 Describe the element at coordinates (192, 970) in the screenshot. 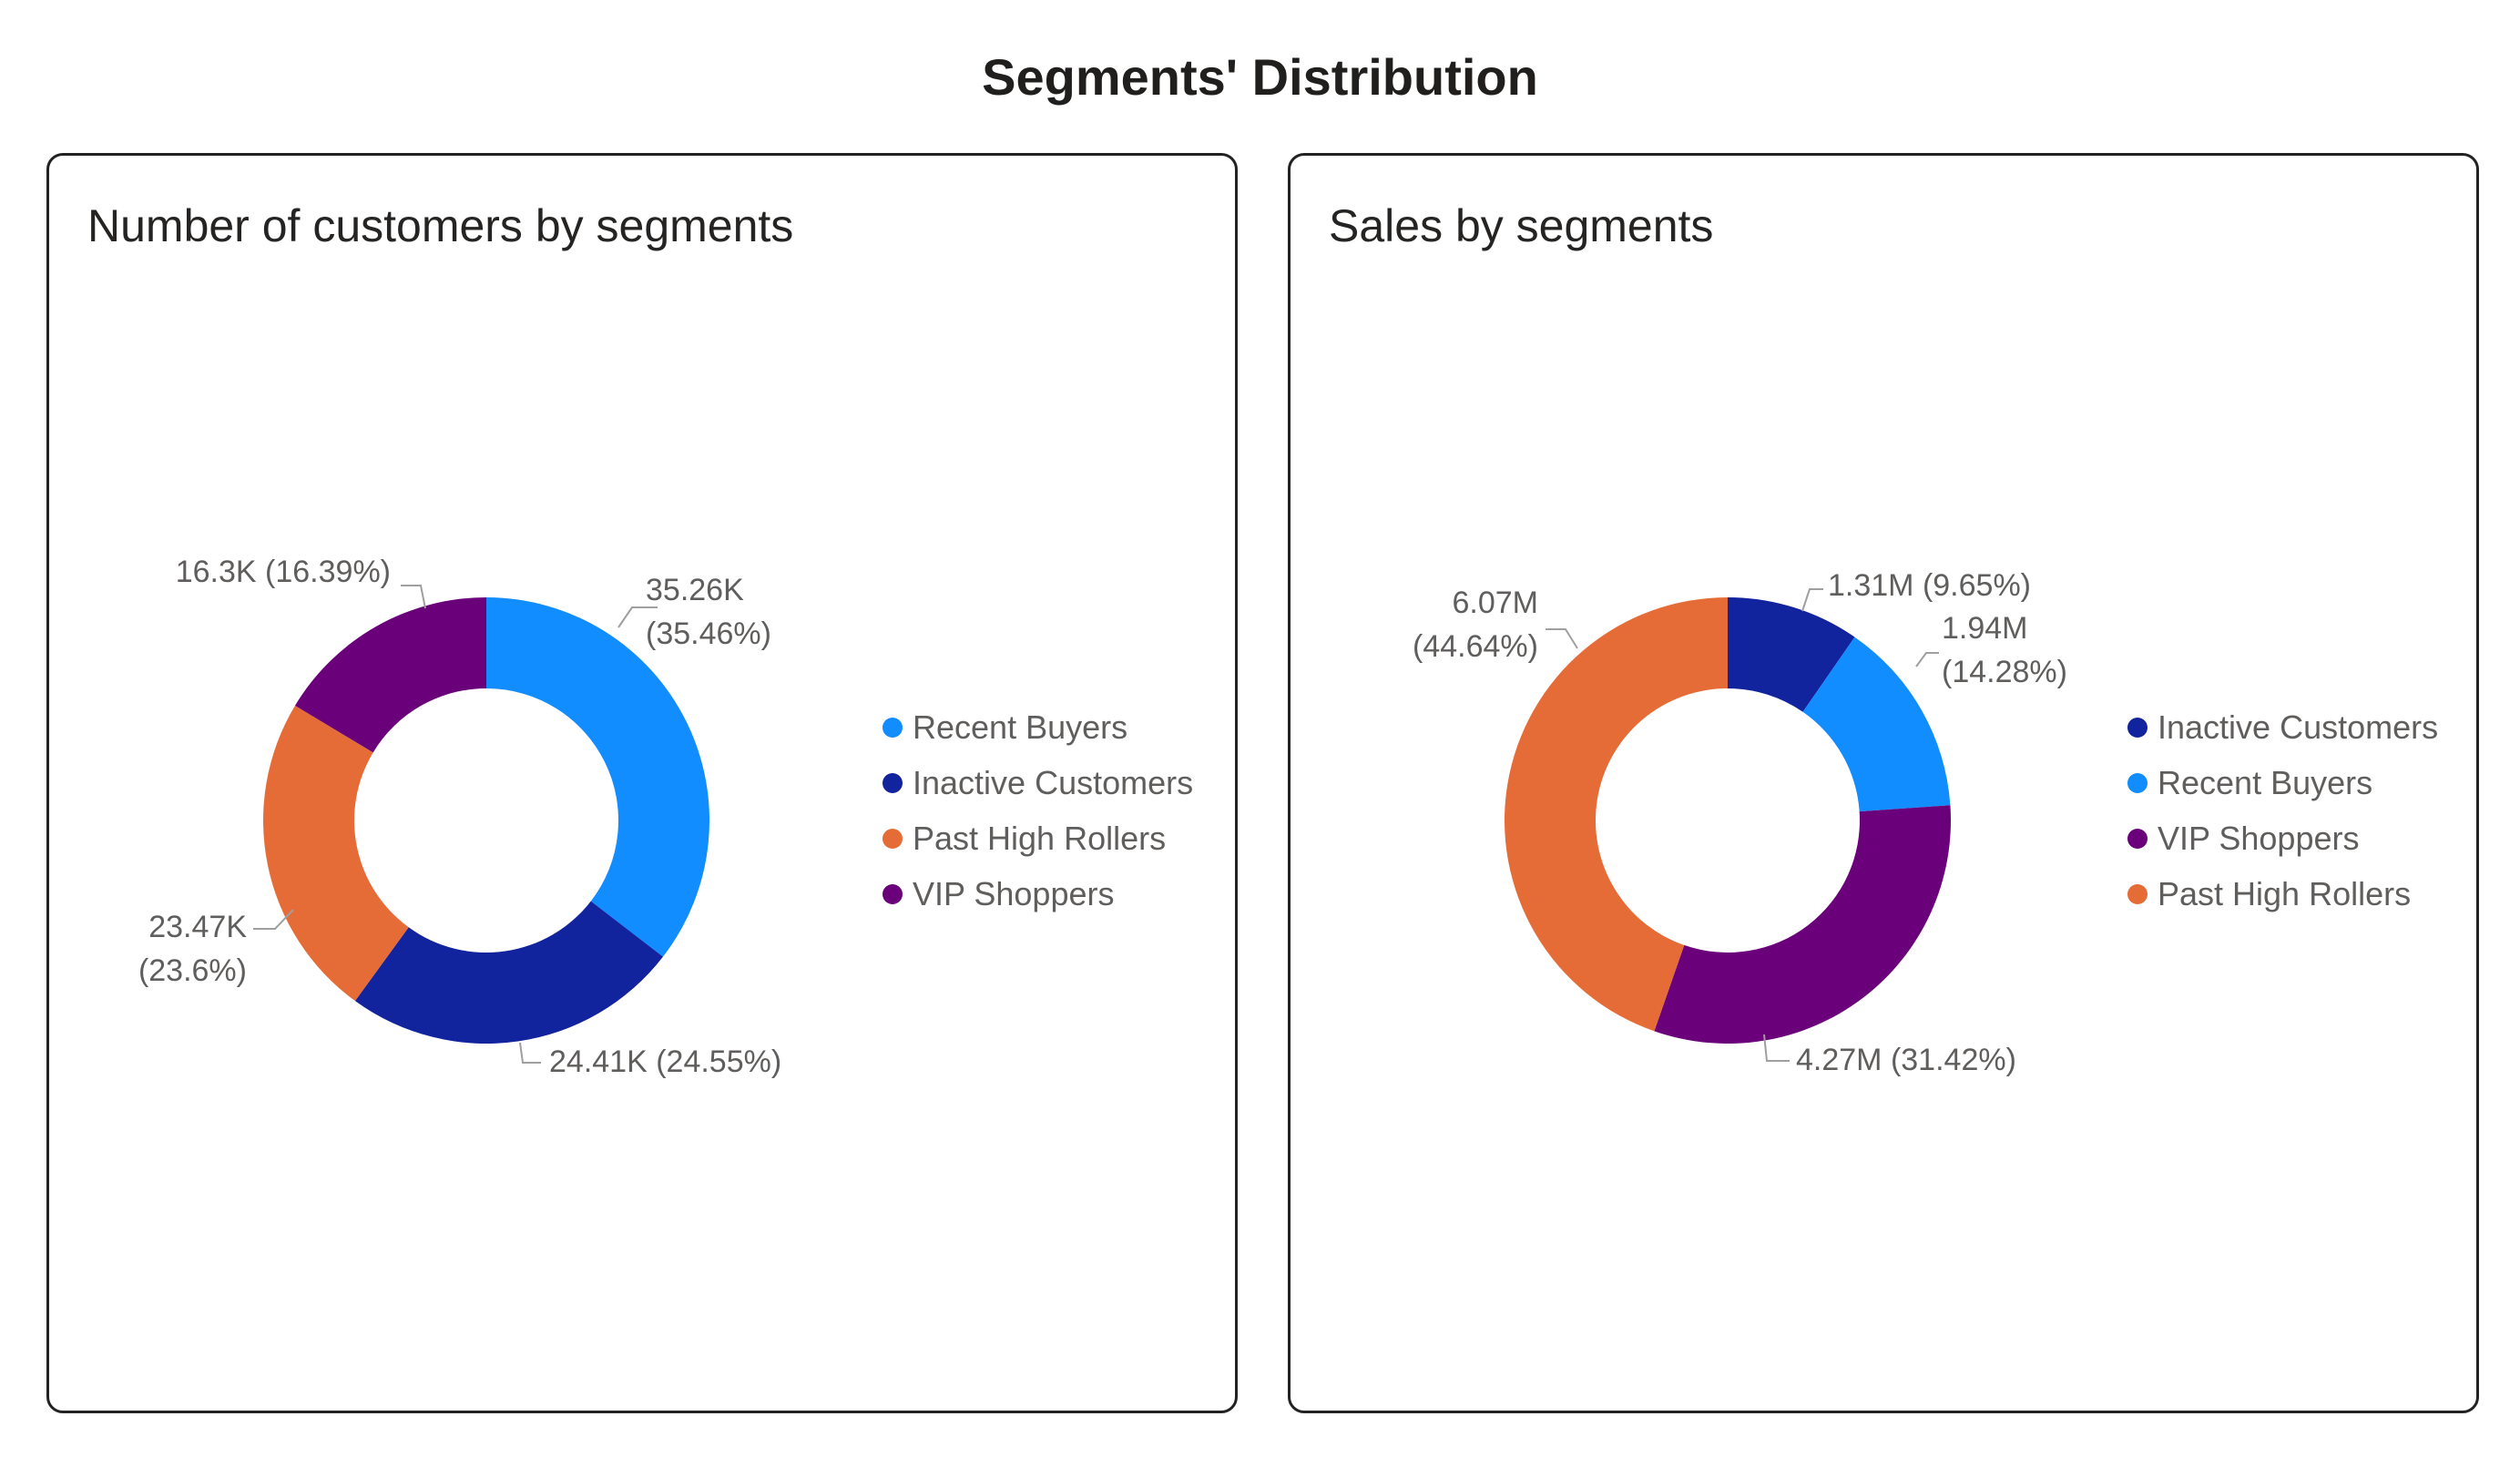

I see `data-label-past-high-rollers: (23.6%)` at that location.